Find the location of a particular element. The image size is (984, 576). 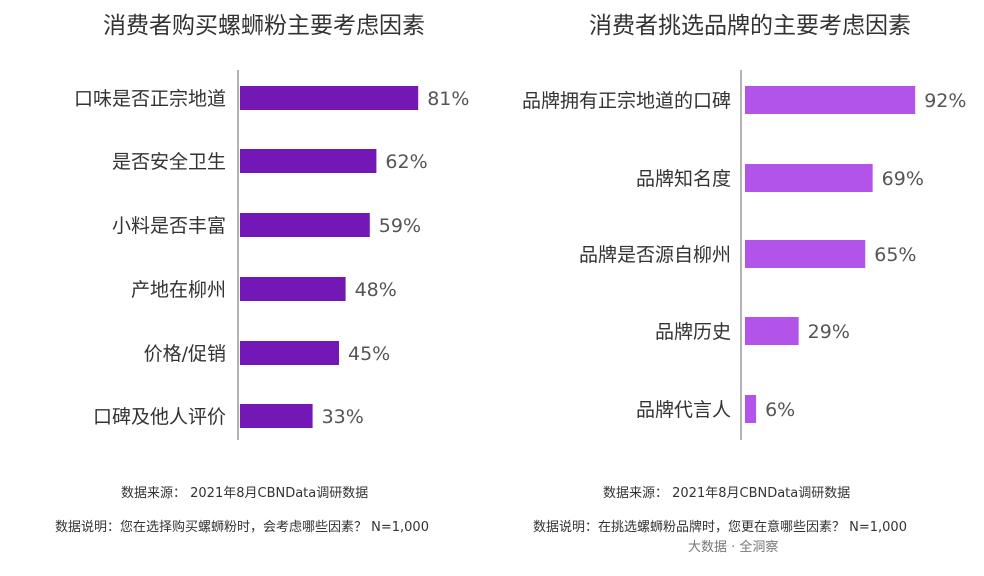

left-value-label-5: 33% is located at coordinates (343, 417).